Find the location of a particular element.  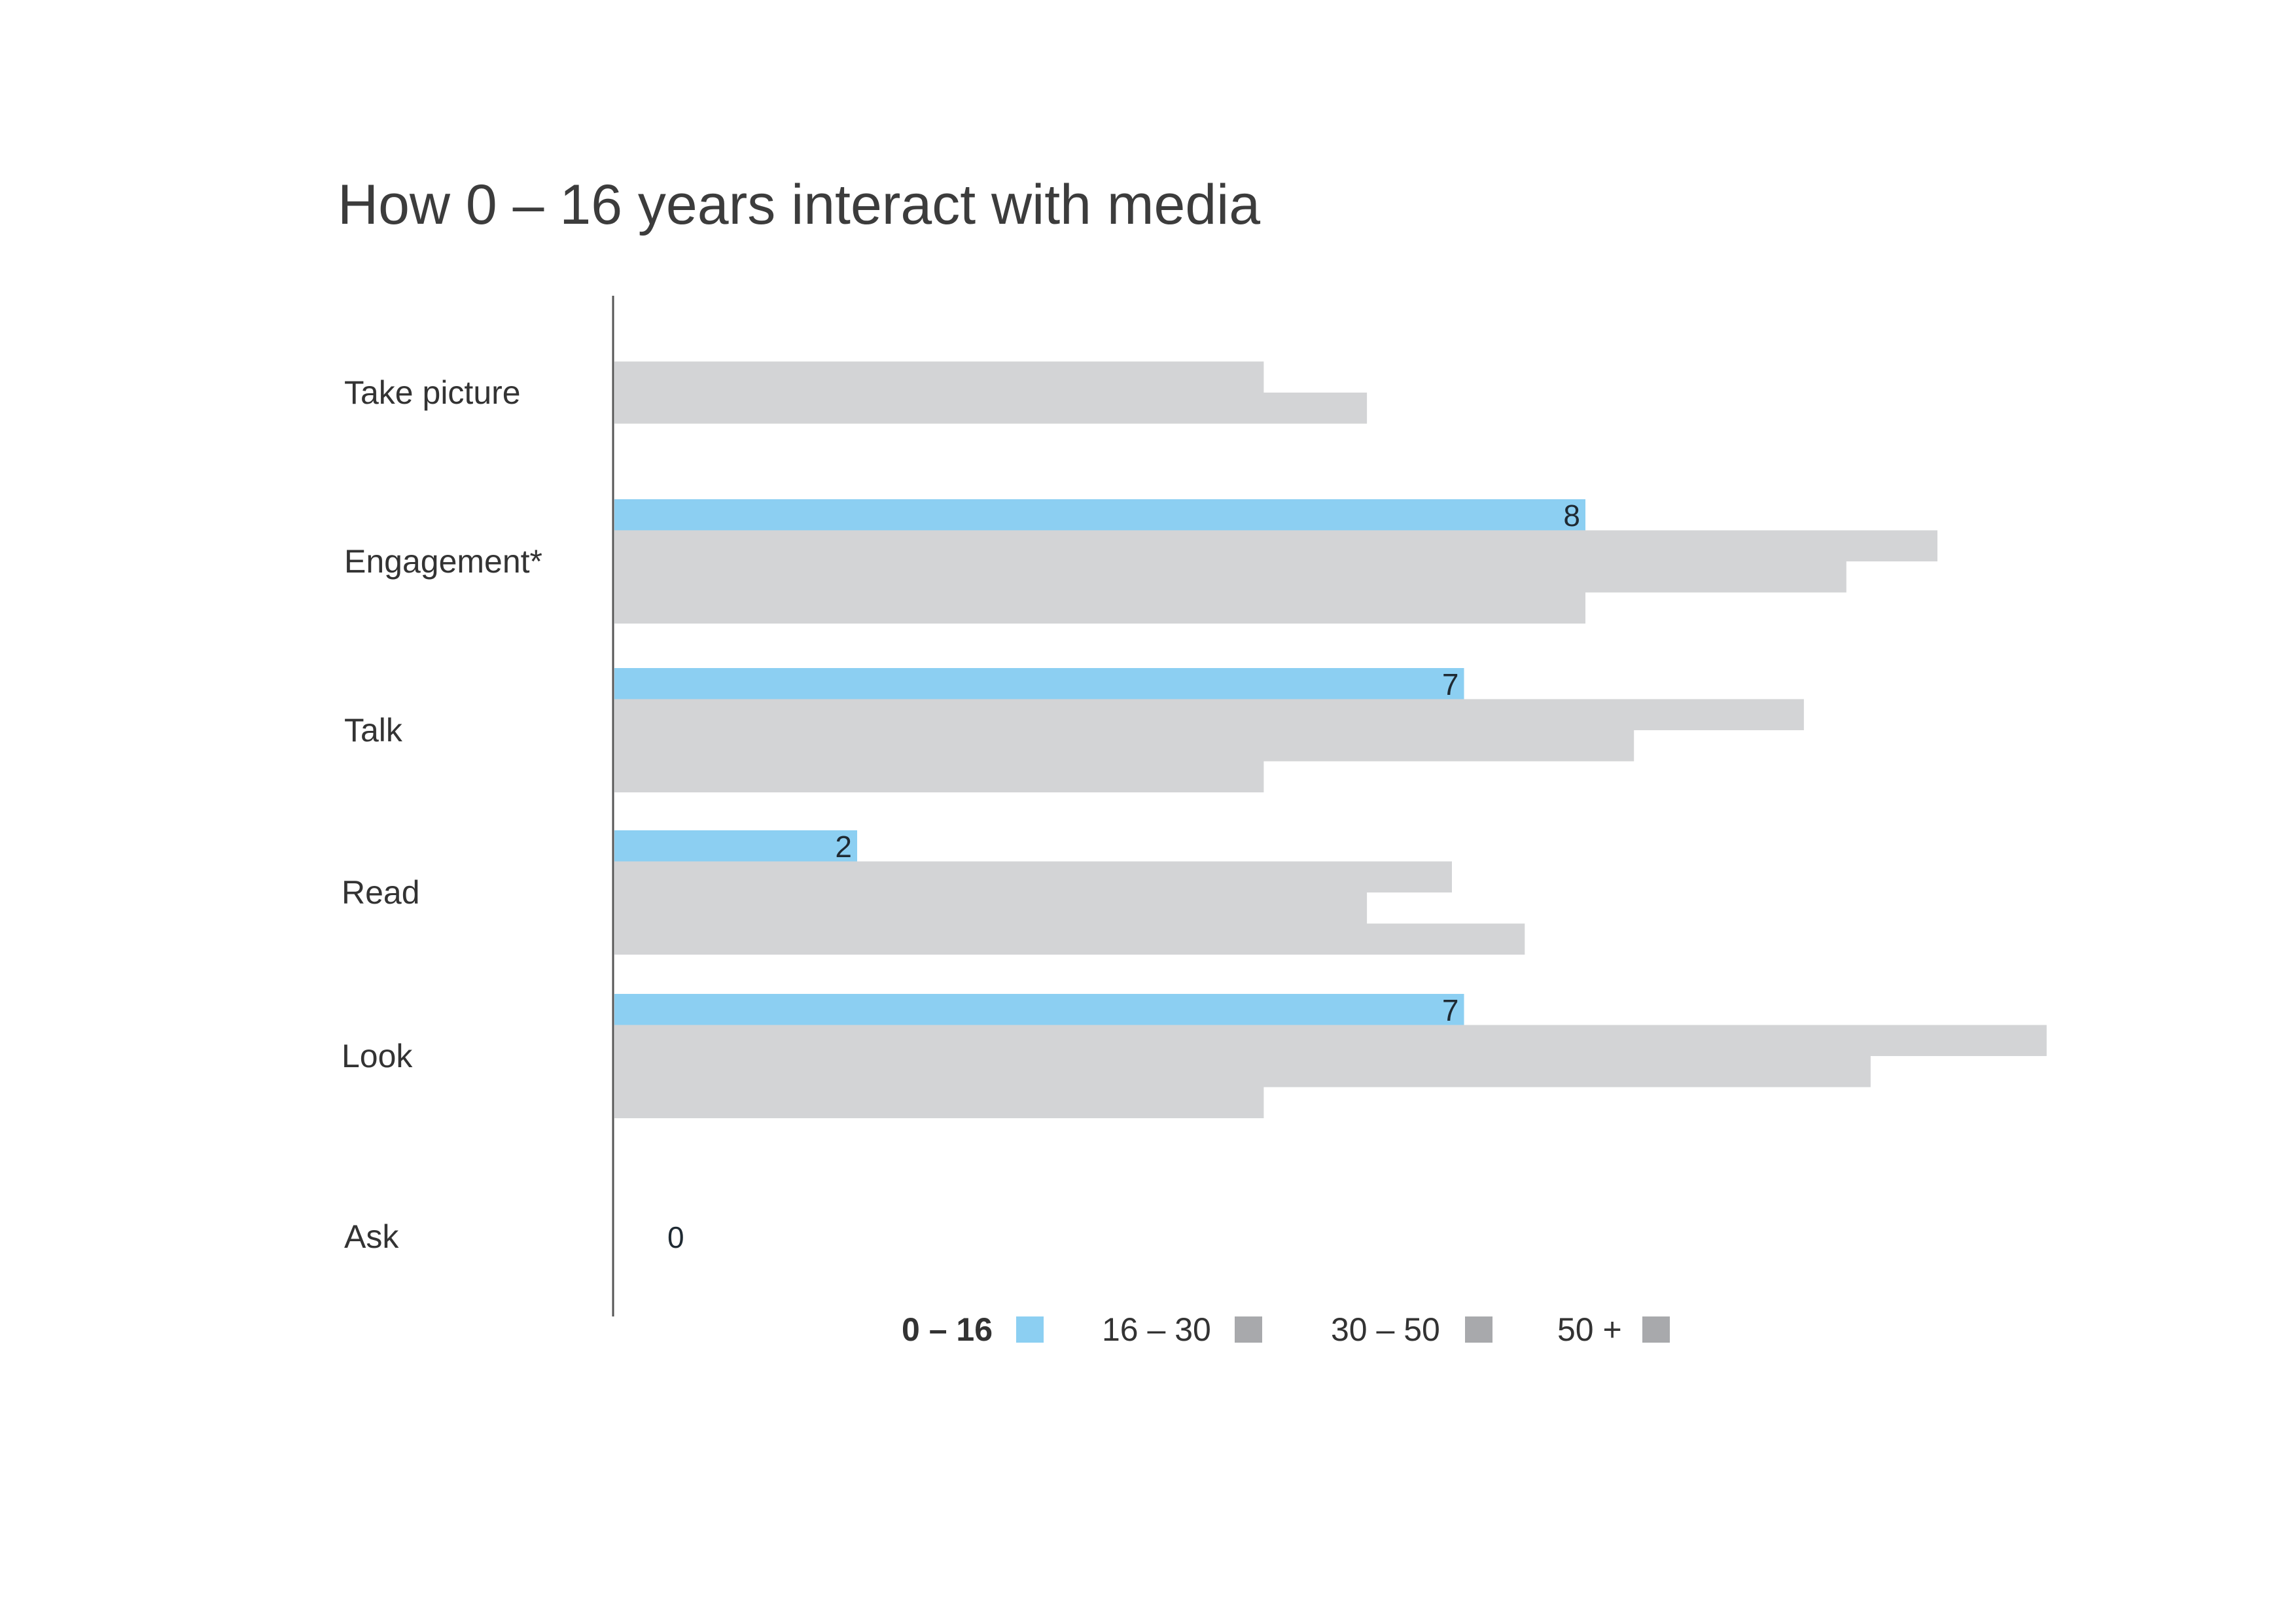

legend-label: 30 – 50 is located at coordinates (1385, 1329).